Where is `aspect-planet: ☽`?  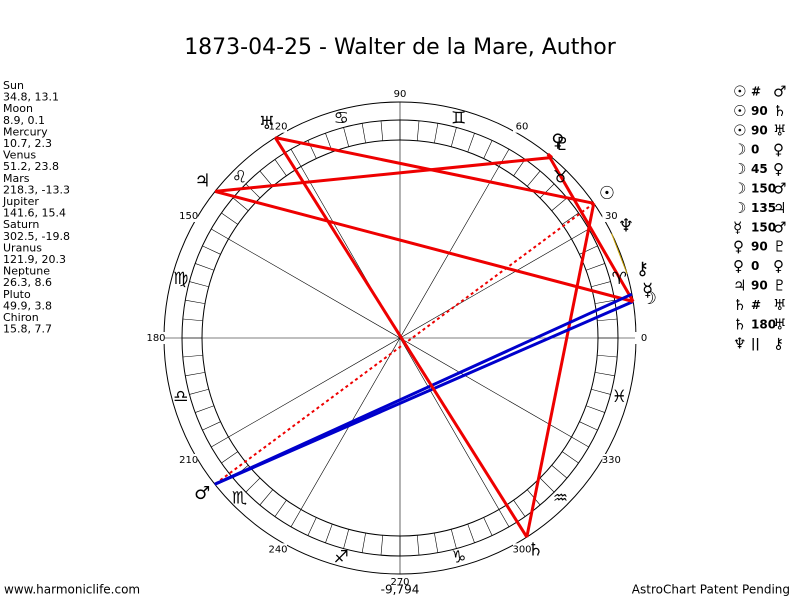 aspect-planet: ☽ is located at coordinates (739, 189).